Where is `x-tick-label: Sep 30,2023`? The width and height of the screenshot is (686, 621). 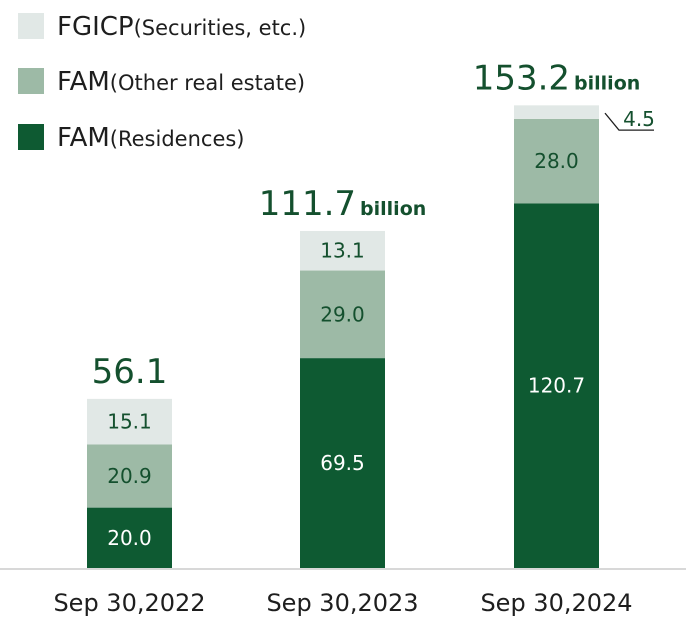
x-tick-label: Sep 30,2023 is located at coordinates (342, 603).